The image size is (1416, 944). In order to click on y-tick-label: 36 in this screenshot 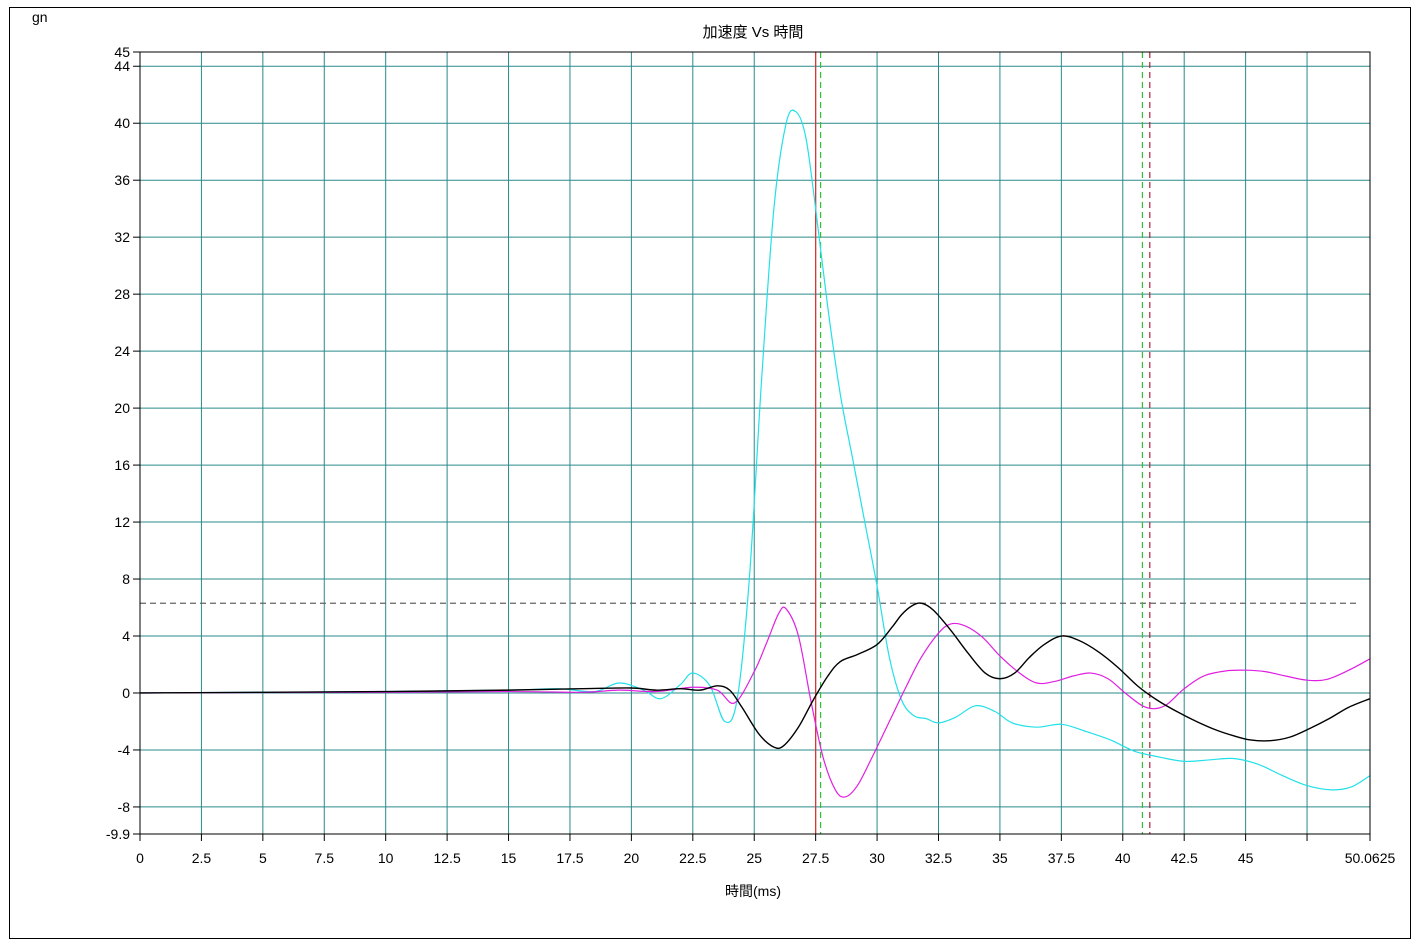, I will do `click(122, 180)`.